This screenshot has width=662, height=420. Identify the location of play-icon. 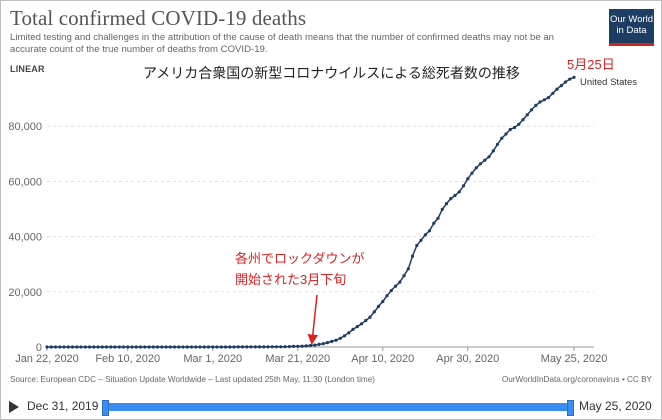
(14, 407).